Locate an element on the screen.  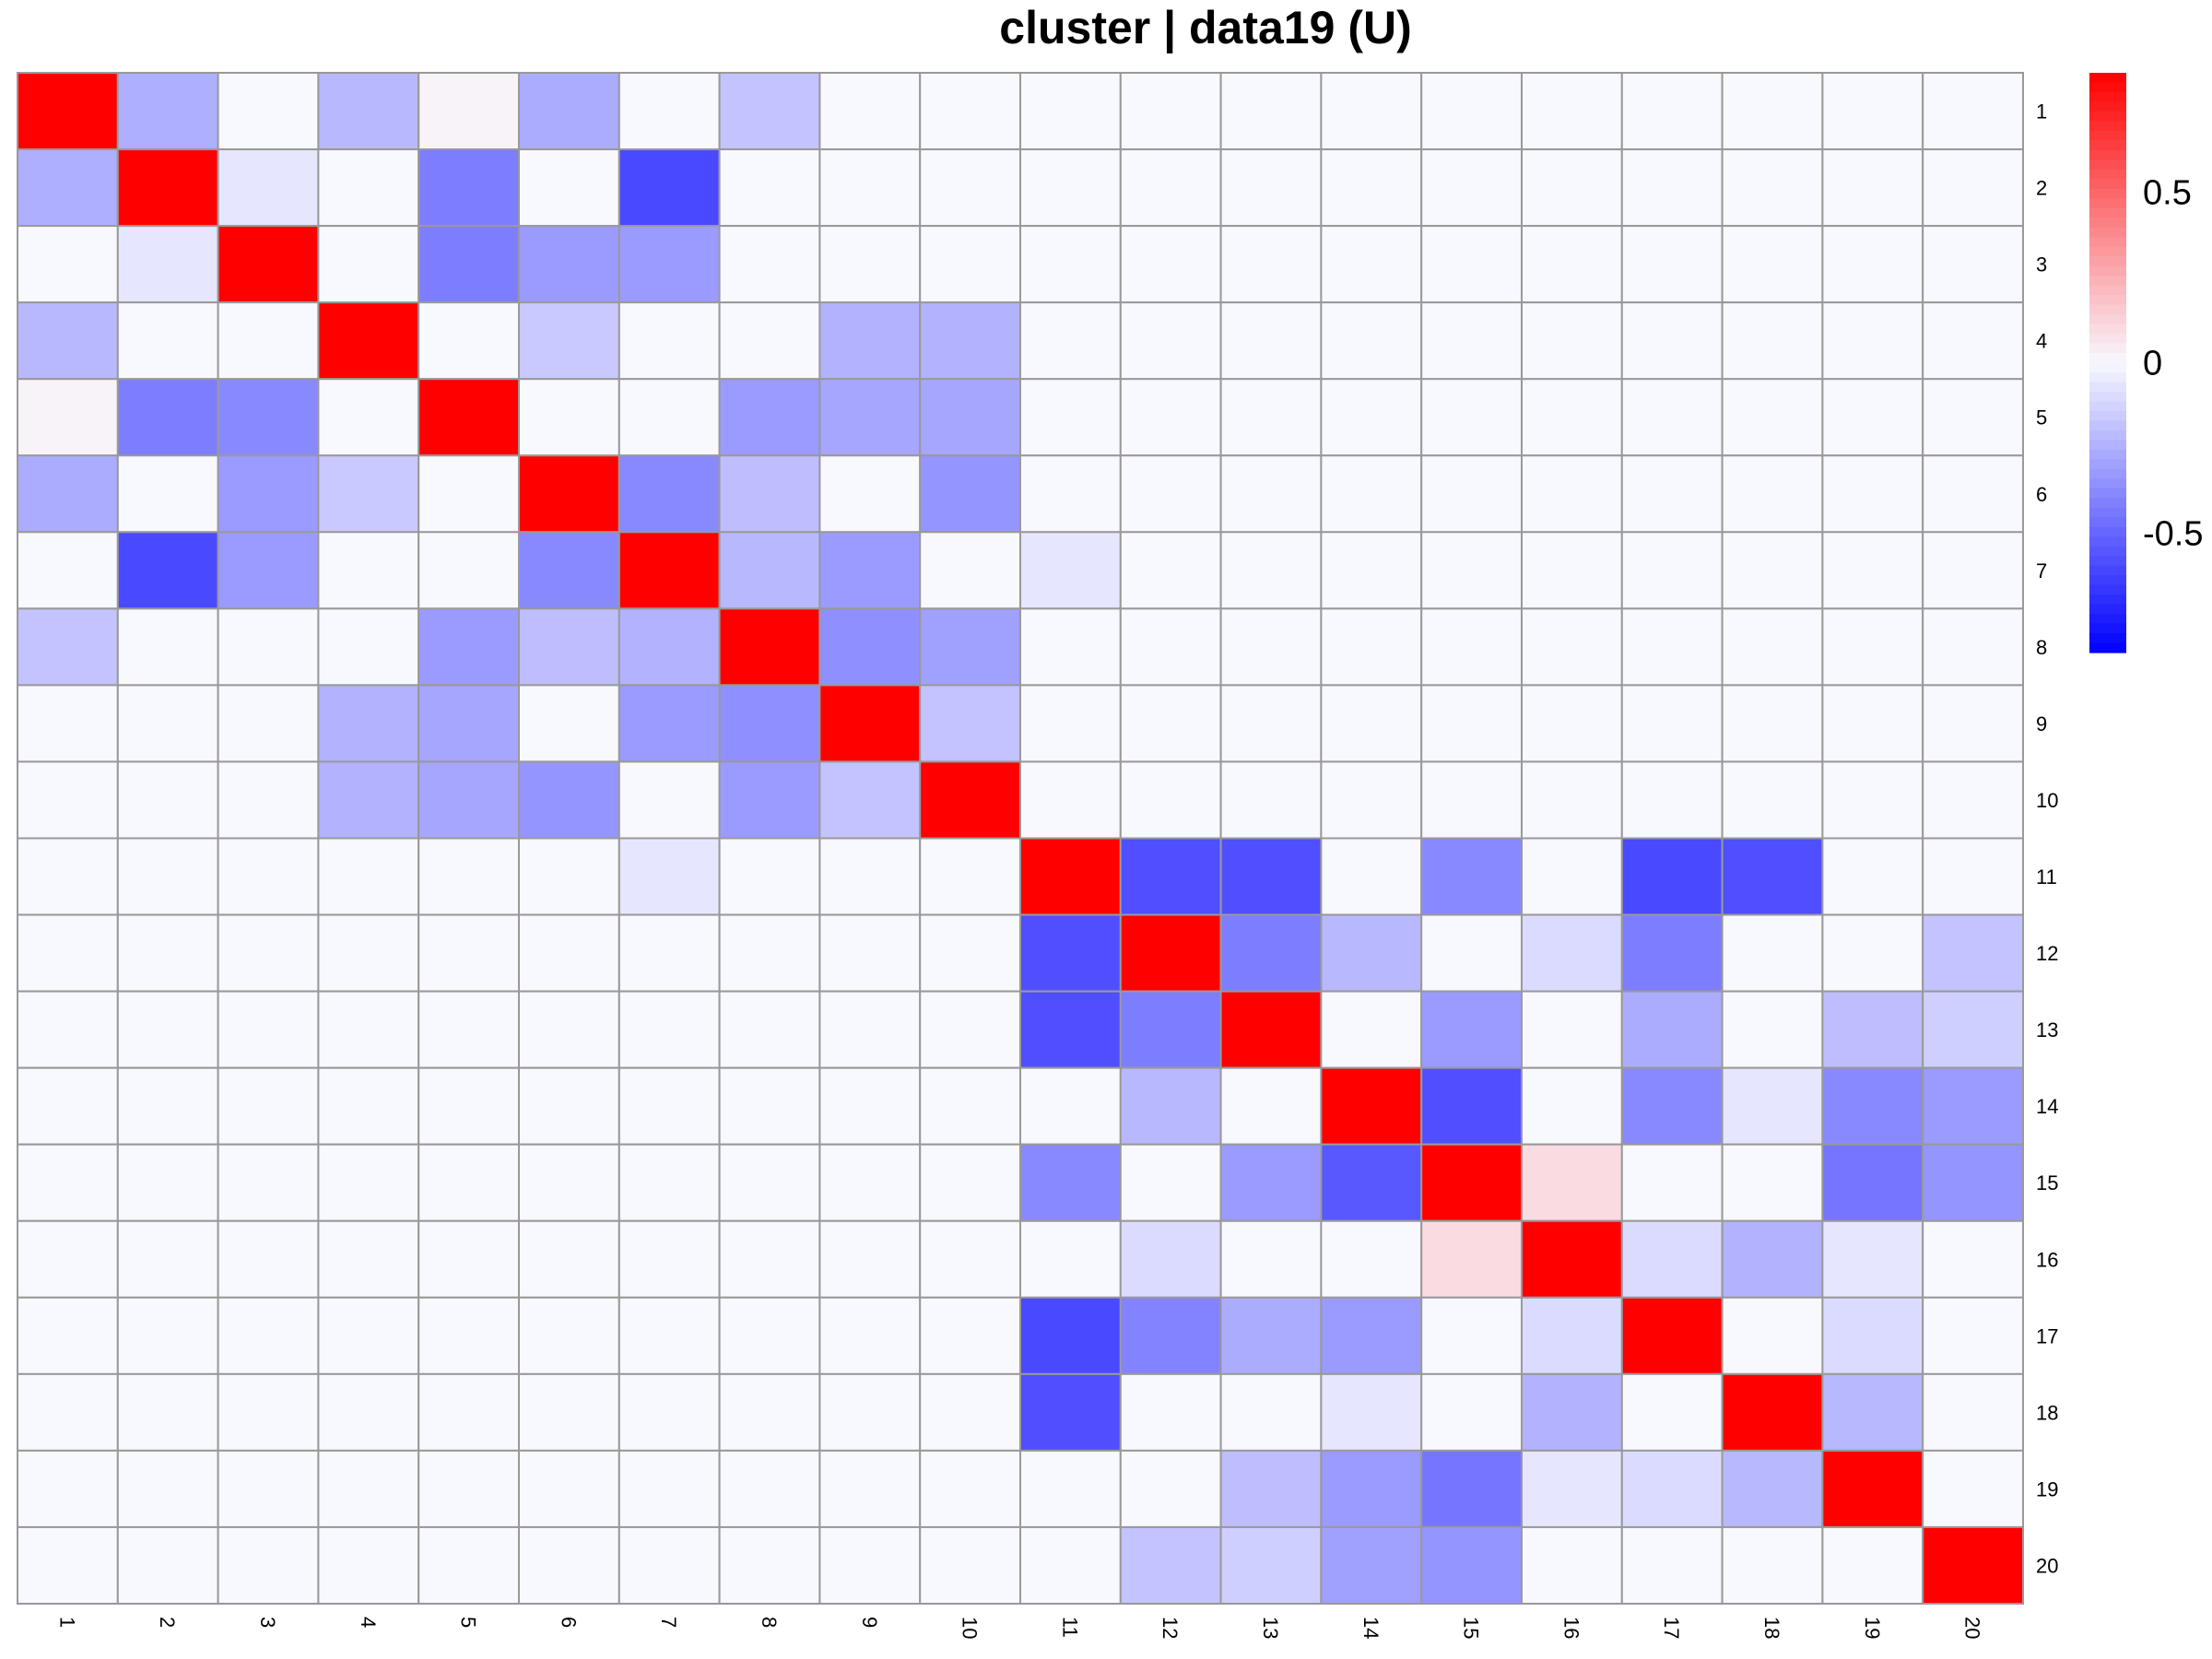
column-label: 15 is located at coordinates (1471, 1628).